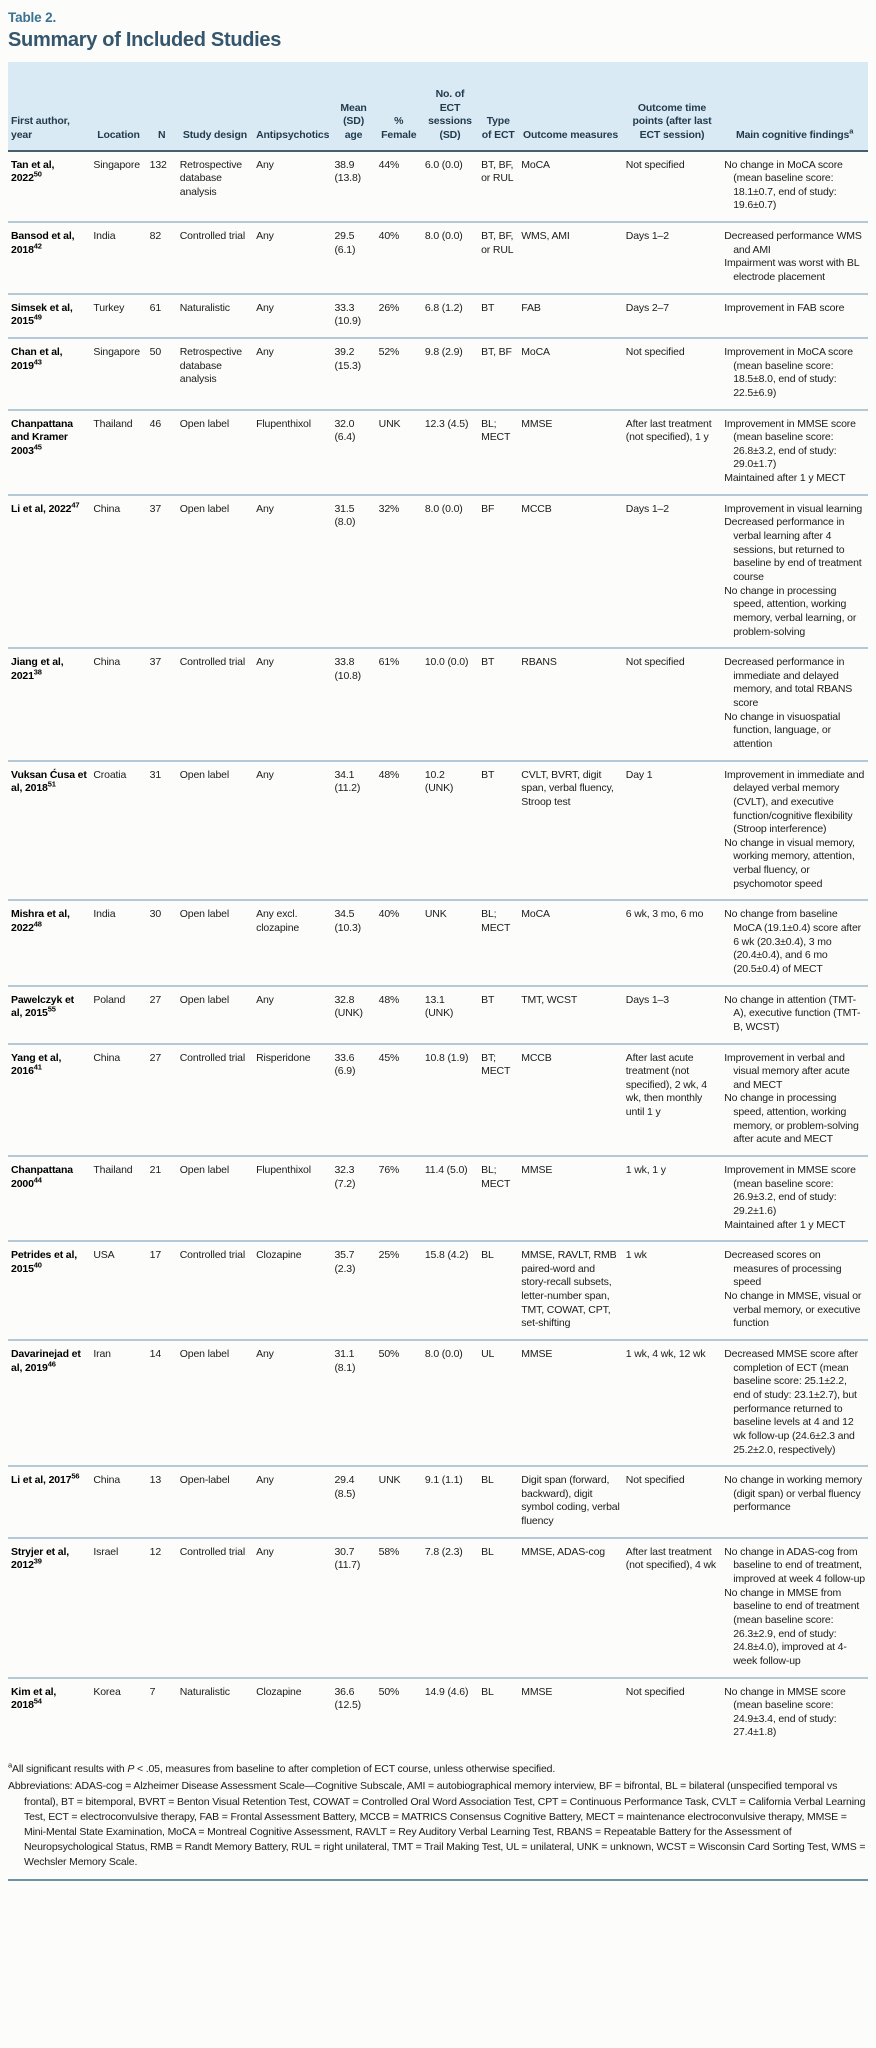 The height and width of the screenshot is (2048, 876). Describe the element at coordinates (292, 1290) in the screenshot. I see `cell-antipsychotics: Clozapine` at that location.